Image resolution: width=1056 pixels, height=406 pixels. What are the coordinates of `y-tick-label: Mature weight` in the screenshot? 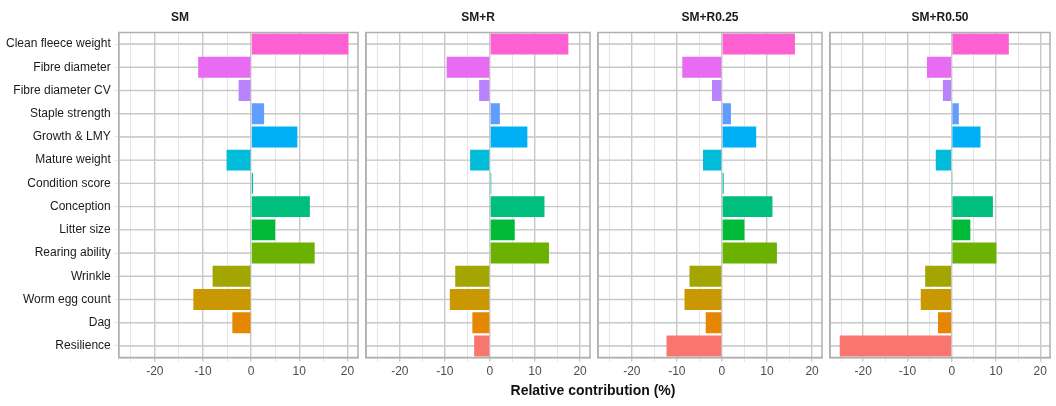 It's located at (73, 159).